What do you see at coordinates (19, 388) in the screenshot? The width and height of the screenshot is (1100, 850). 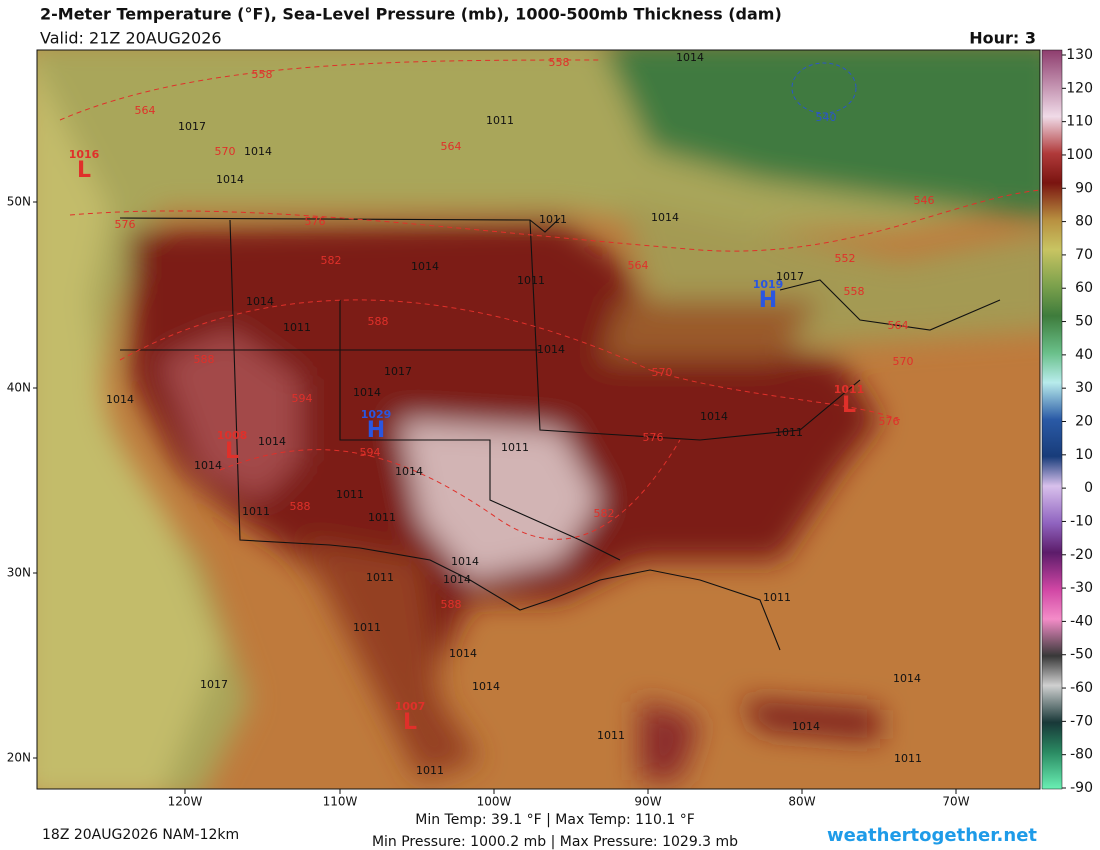 I see `lat-label: 40N` at bounding box center [19, 388].